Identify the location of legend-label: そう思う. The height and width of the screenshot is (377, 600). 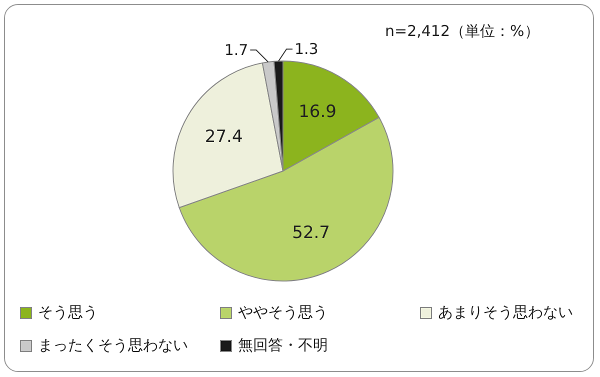
(68, 312).